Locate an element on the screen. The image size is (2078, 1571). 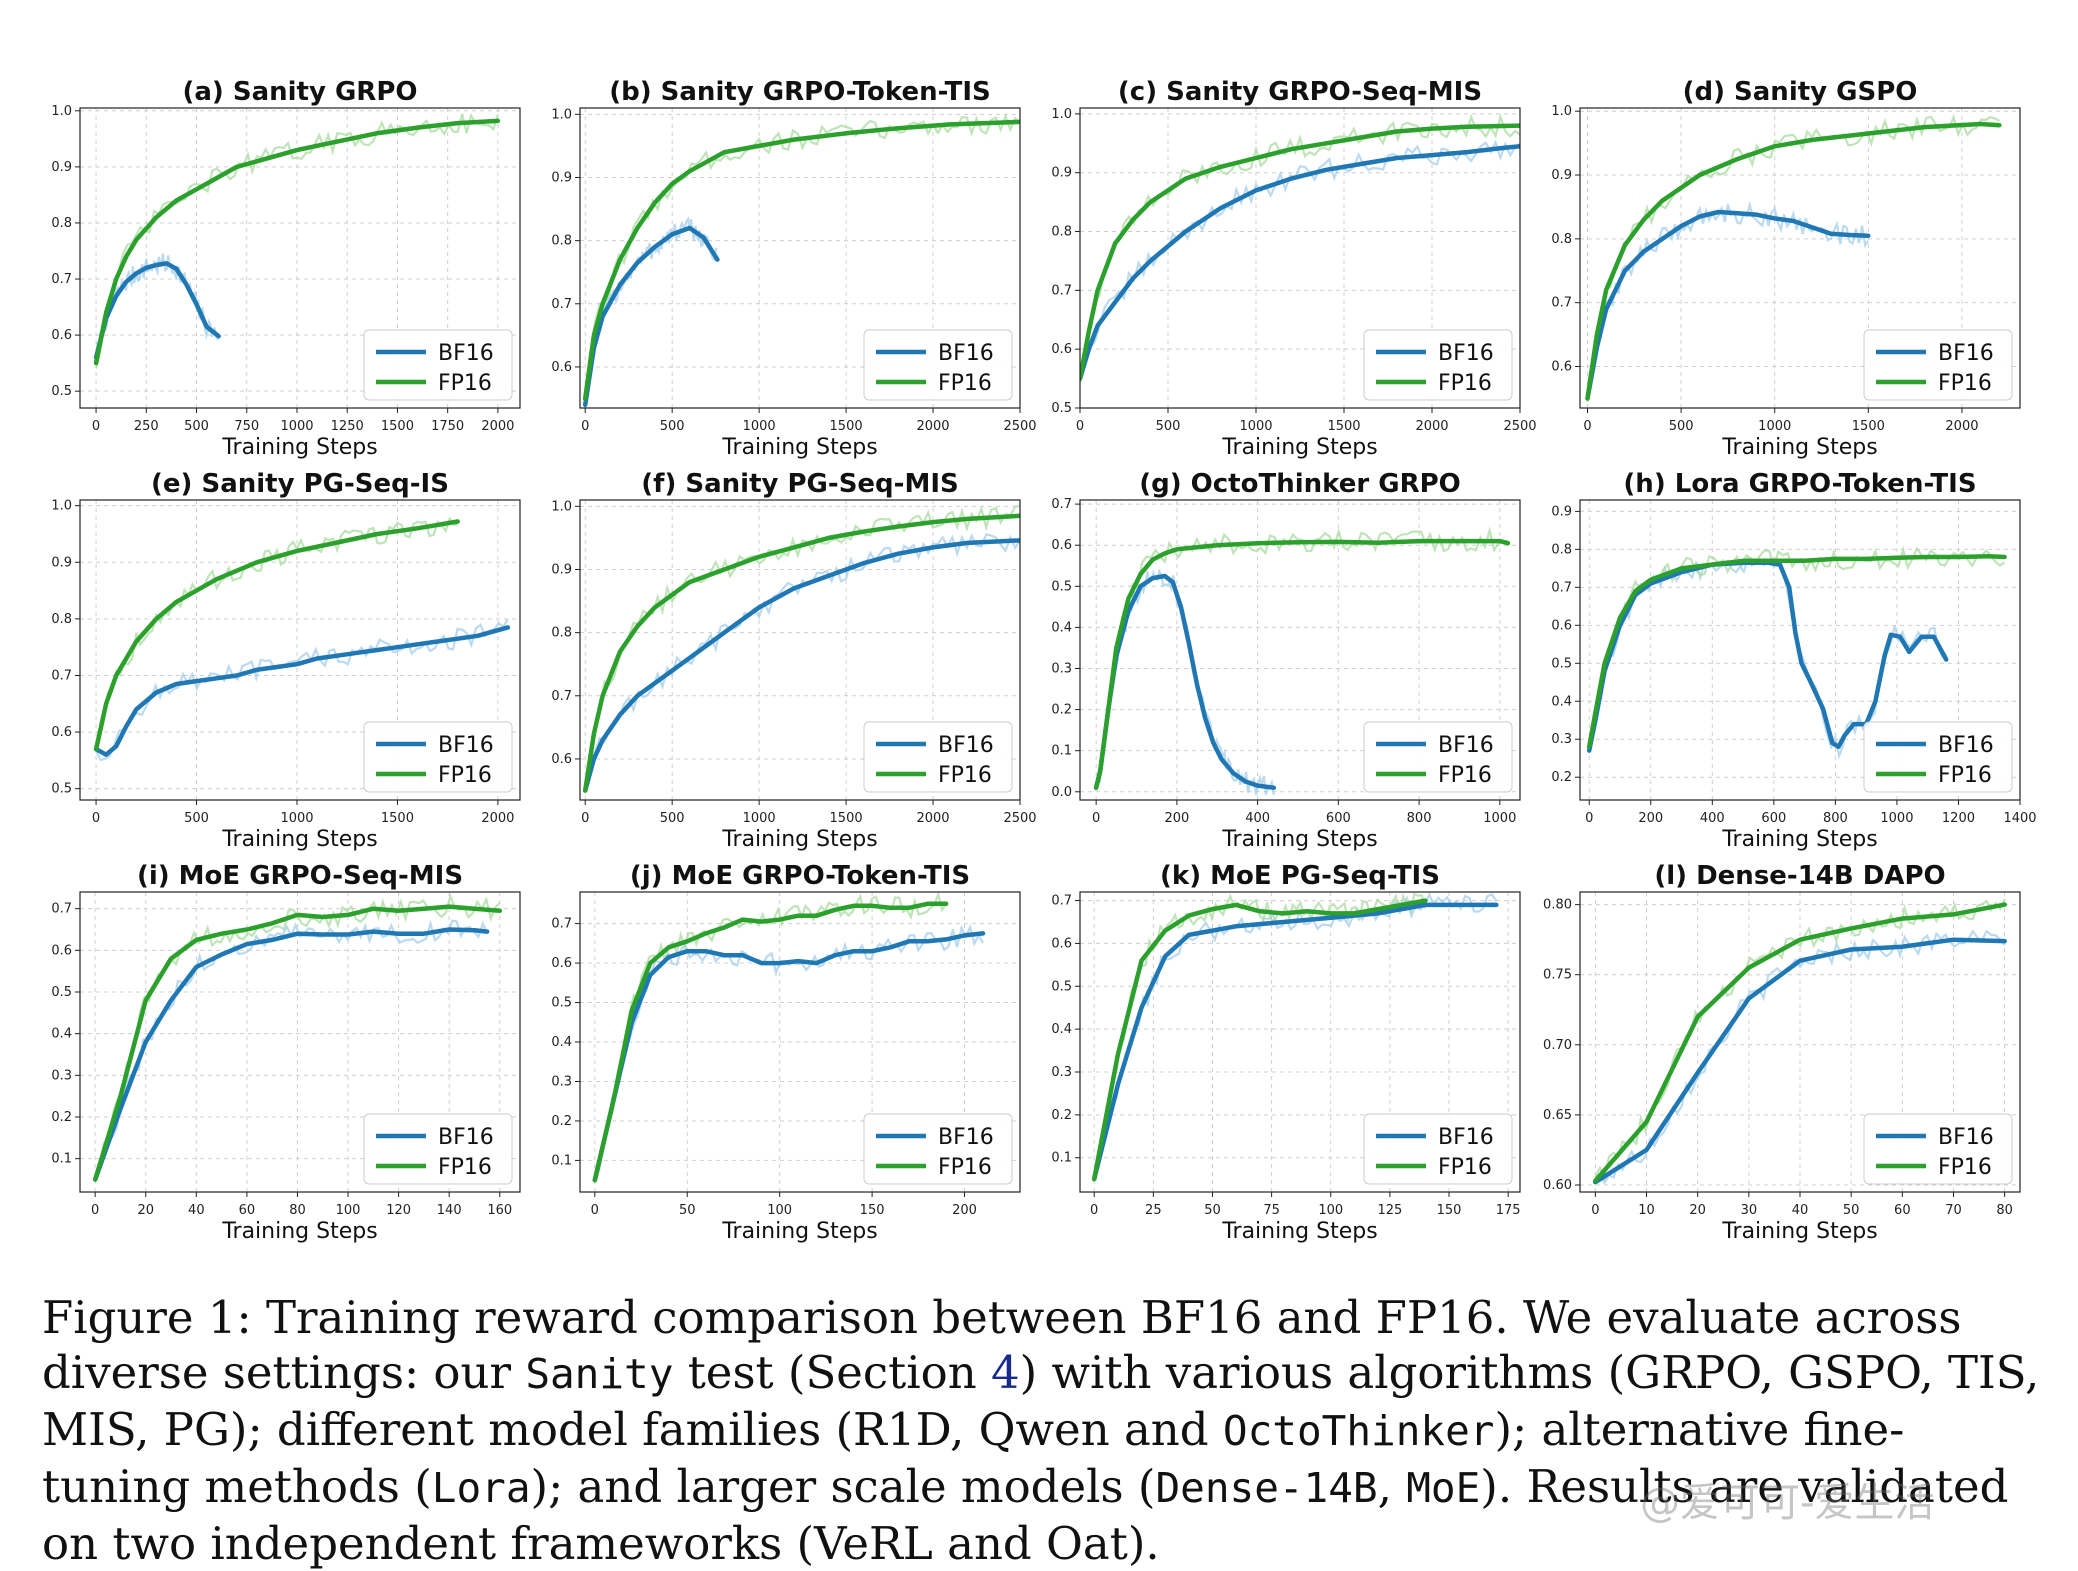
caption-text-2: test (Section is located at coordinates (832, 1372).